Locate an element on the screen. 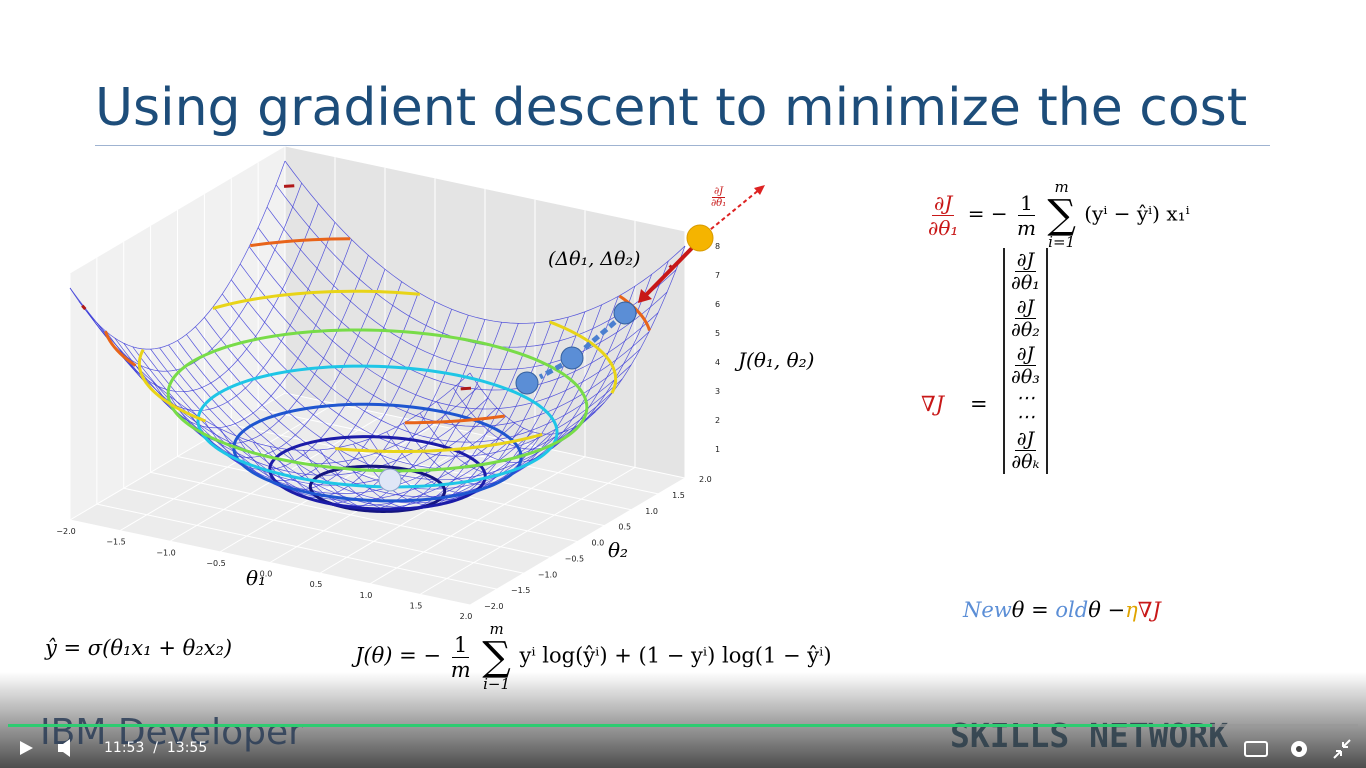 Image resolution: width=1366 pixels, height=768 pixels. gradient-vector: ∂J ∂θ₁ ∂J ∂θ₂ ∂J ∂θ₃ ⋯ ⋯ ∂J ∂θₖ is located at coordinates (1025, 361).